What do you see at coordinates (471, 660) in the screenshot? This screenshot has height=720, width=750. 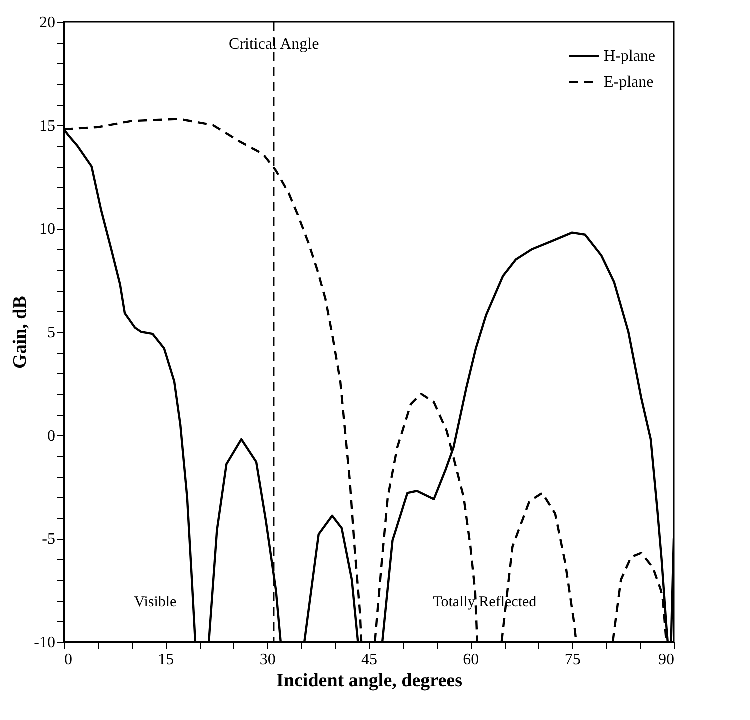 I see `x-tick-label: 60` at bounding box center [471, 660].